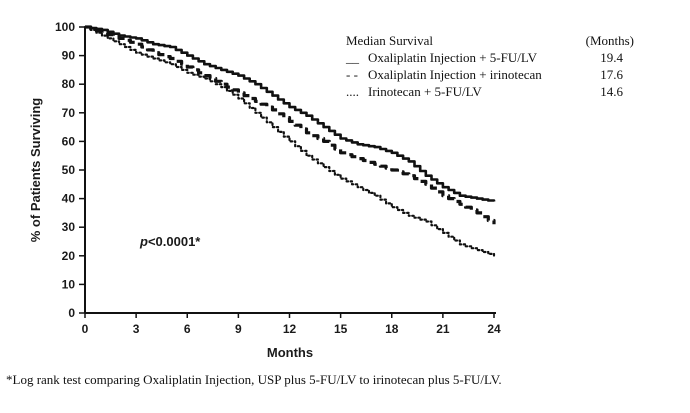  What do you see at coordinates (69, 284) in the screenshot?
I see `y-tick-label: 10` at bounding box center [69, 284].